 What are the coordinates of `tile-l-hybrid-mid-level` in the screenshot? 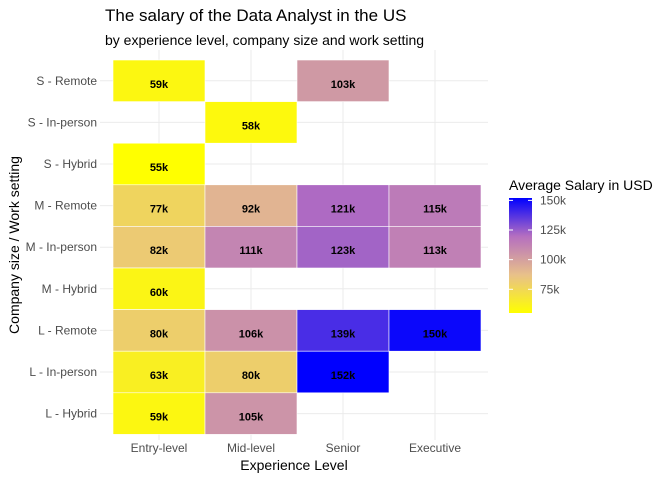 It's located at (251, 413).